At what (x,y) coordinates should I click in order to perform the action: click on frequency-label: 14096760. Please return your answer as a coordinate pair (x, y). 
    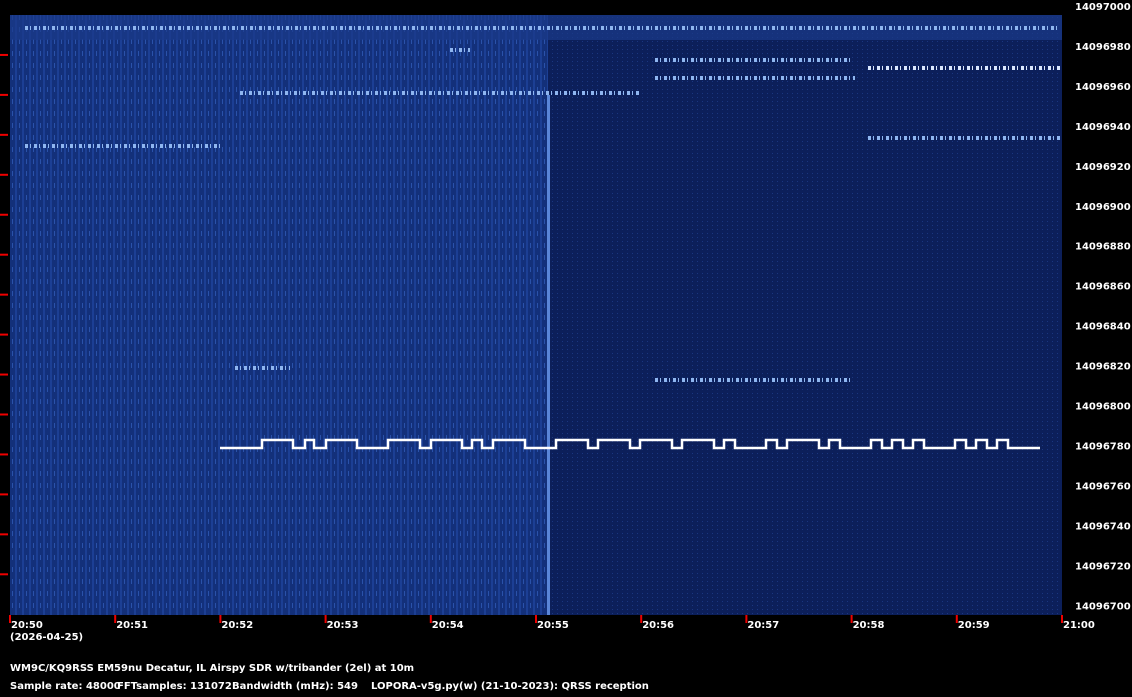
    Looking at the image, I should click on (1103, 486).